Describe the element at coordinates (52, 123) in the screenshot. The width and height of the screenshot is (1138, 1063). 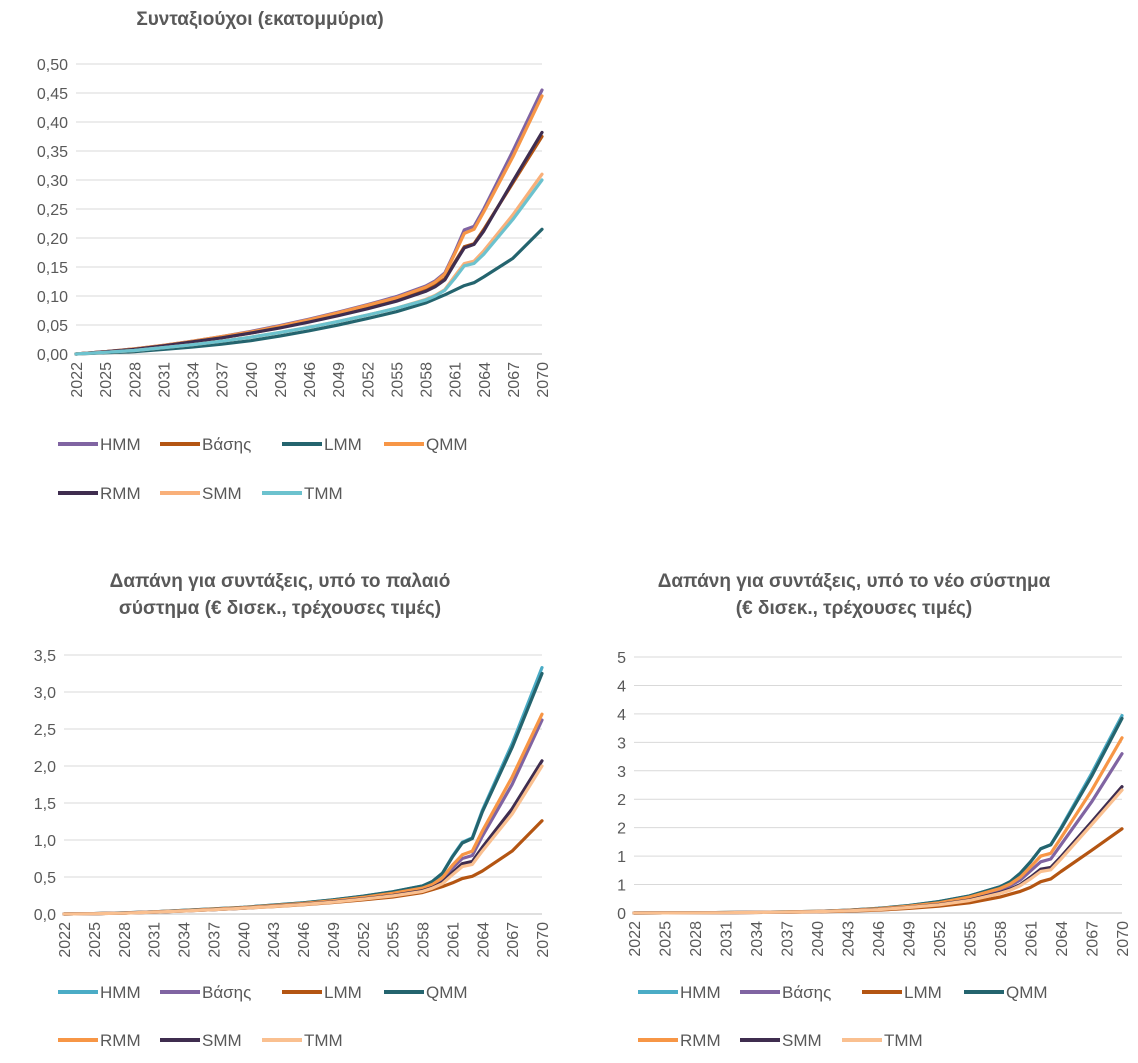
I see `y-tick-label: 0,40` at that location.